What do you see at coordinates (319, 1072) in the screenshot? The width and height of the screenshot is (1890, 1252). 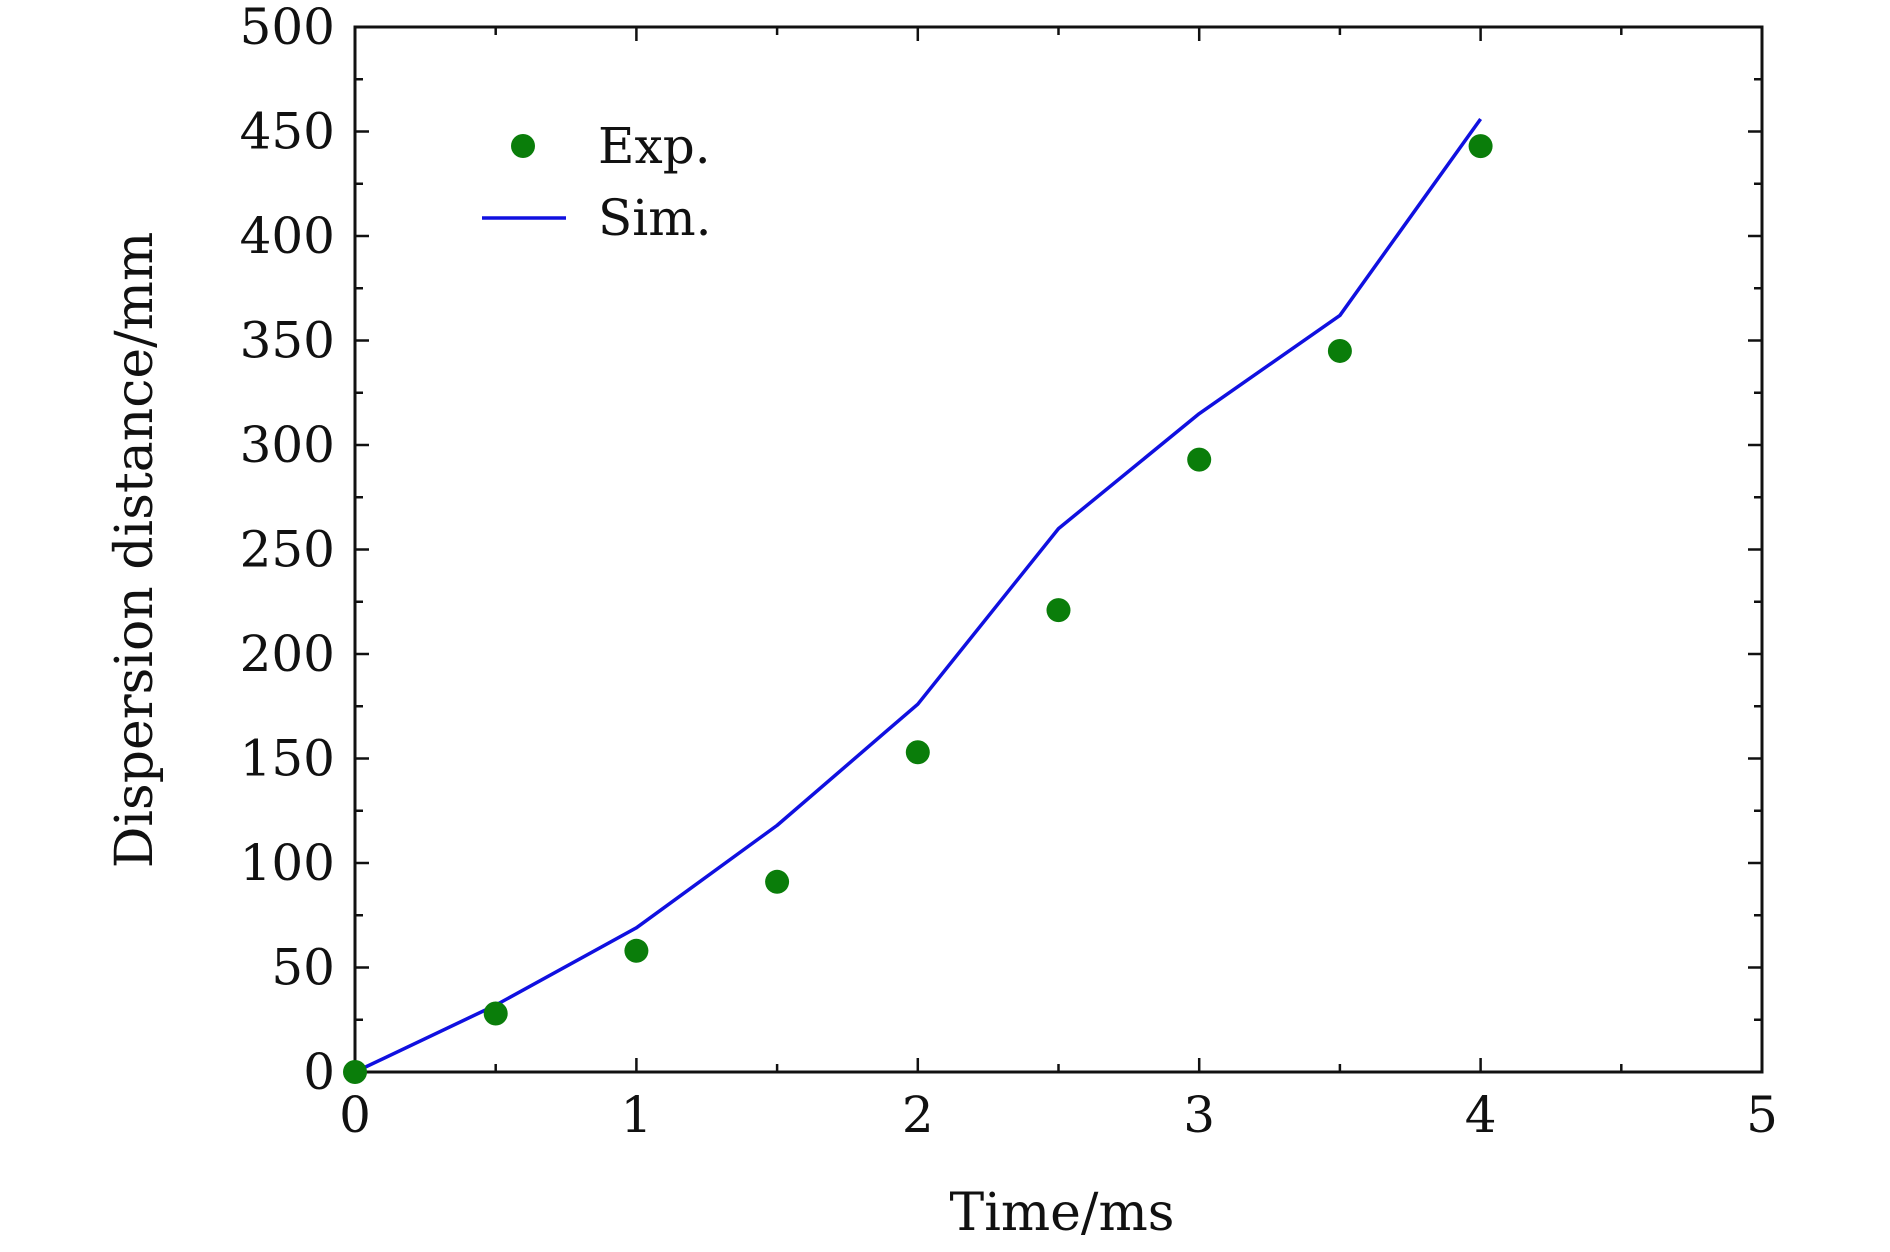 I see `y-tick-label: 0` at bounding box center [319, 1072].